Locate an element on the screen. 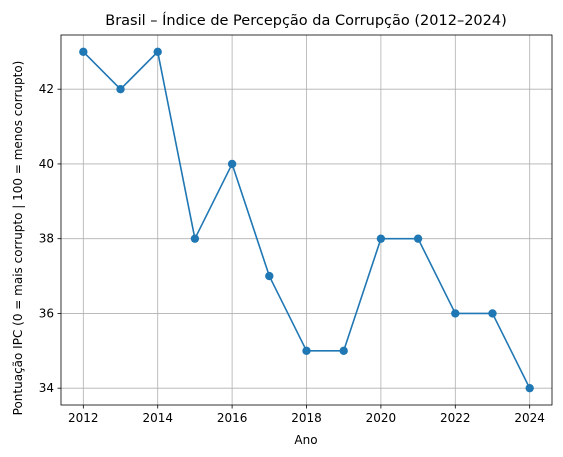 This screenshot has width=563, height=457. y-tick-label-38: 38 is located at coordinates (46, 239).